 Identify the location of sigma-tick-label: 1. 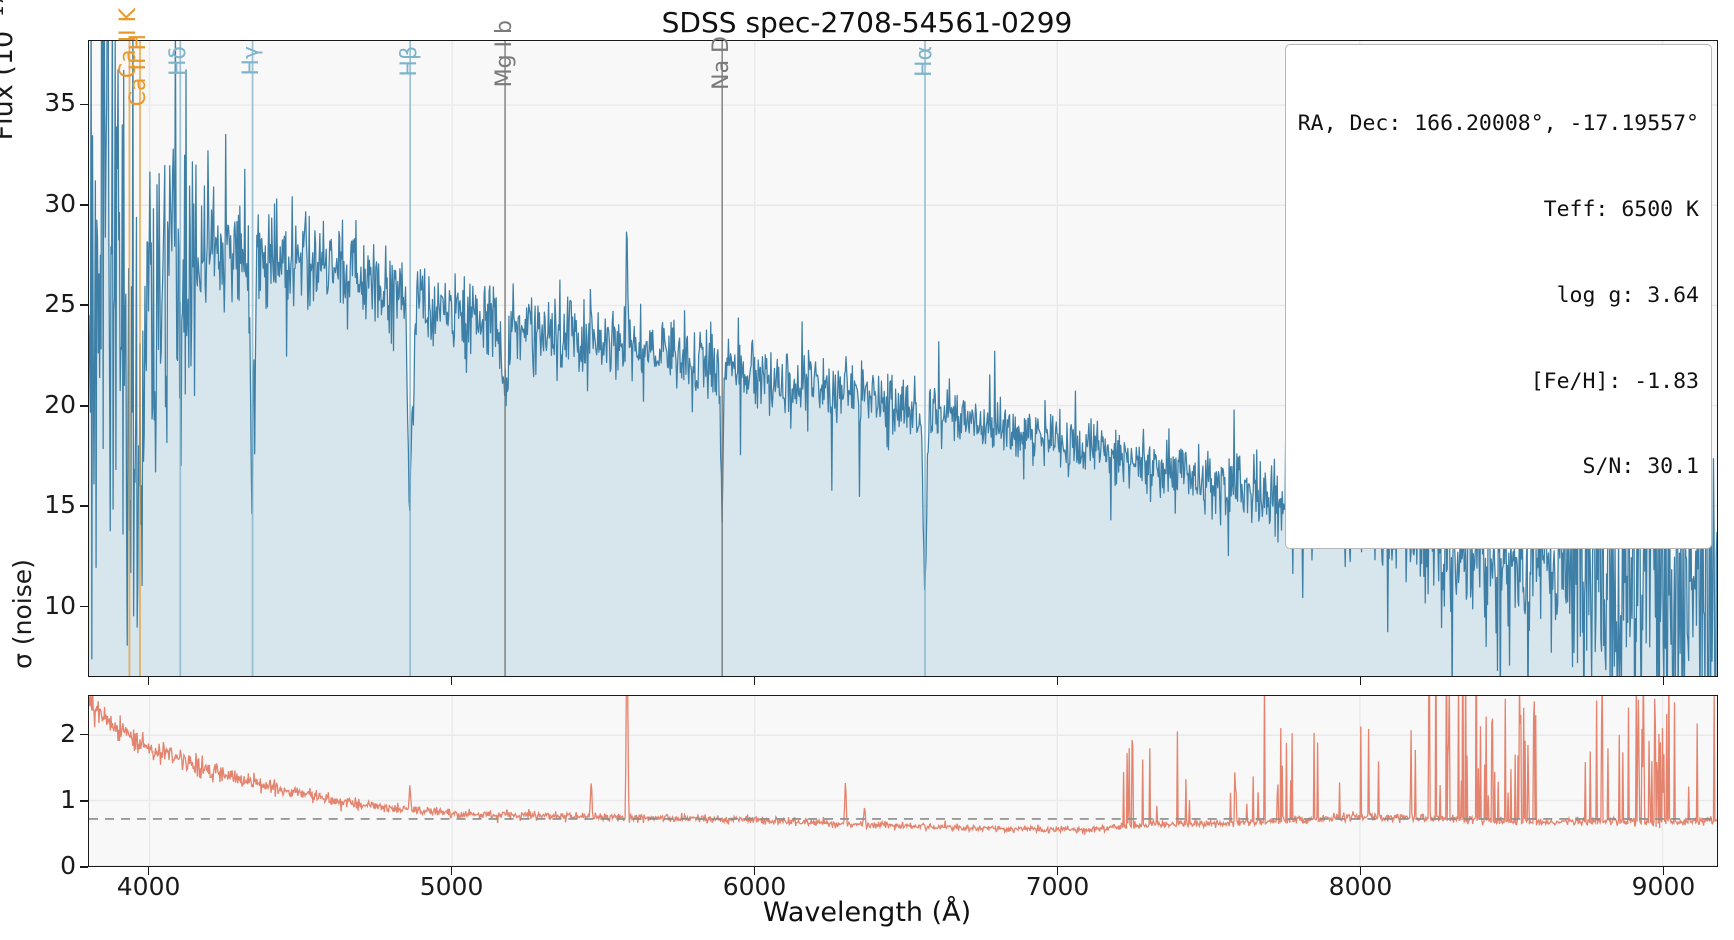
(68, 799).